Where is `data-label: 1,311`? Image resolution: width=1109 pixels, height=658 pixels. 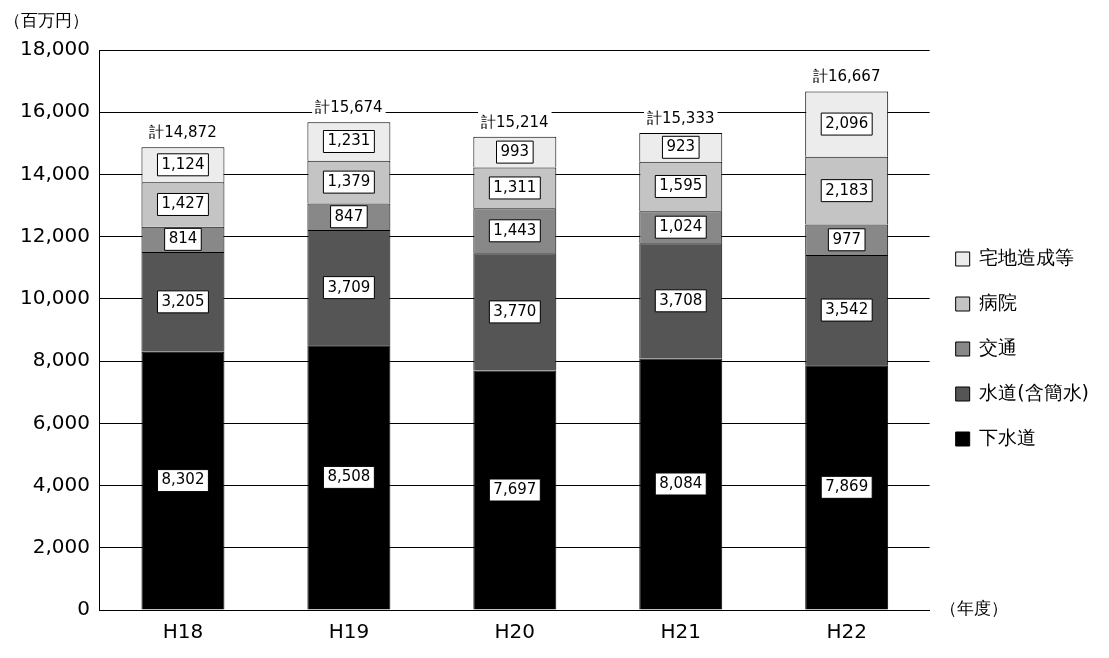
data-label: 1,311 is located at coordinates (515, 186).